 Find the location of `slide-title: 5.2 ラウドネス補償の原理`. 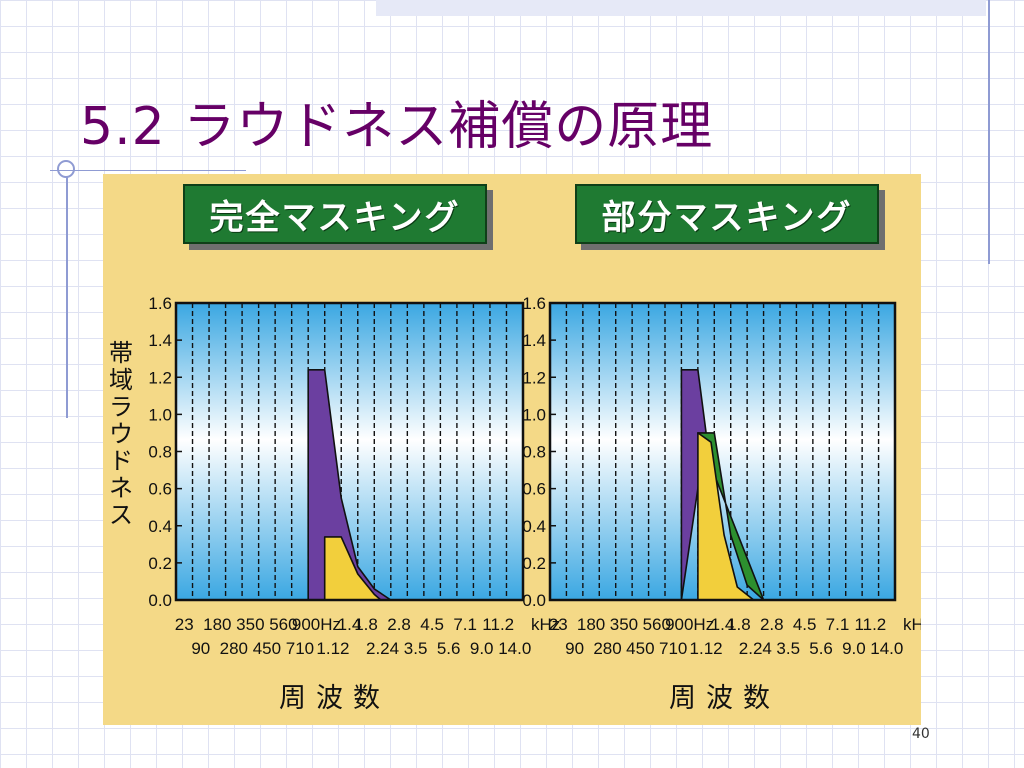

slide-title: 5.2 ラウドネス補償の原理 is located at coordinates (397, 127).